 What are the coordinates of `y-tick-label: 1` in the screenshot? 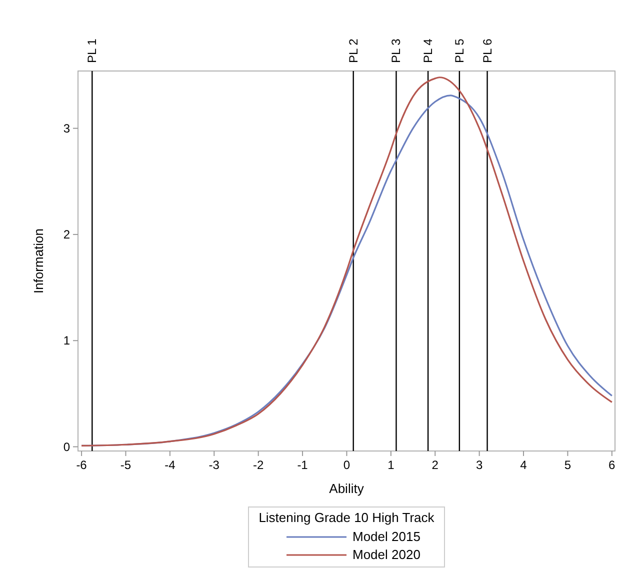 It's located at (66, 341).